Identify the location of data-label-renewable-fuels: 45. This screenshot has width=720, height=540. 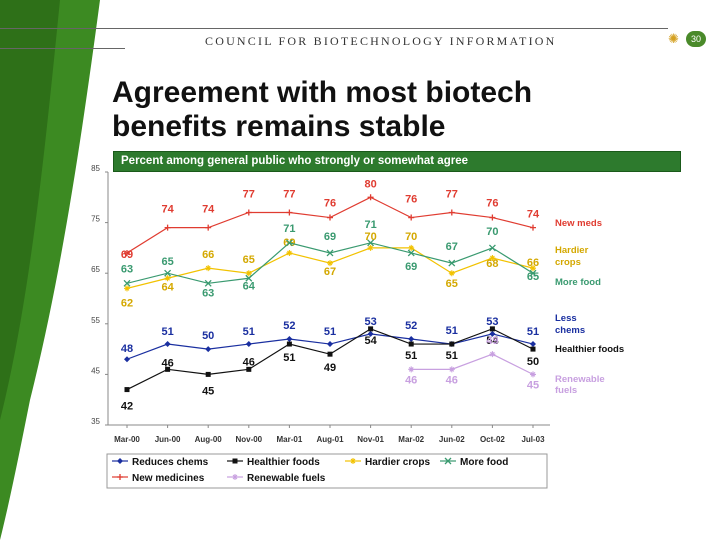
(533, 385).